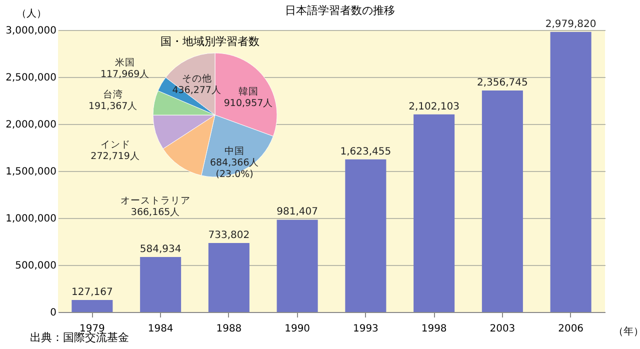 The image size is (640, 349). Describe the element at coordinates (155, 200) in the screenshot. I see `slice-label: オーストラリア` at that location.